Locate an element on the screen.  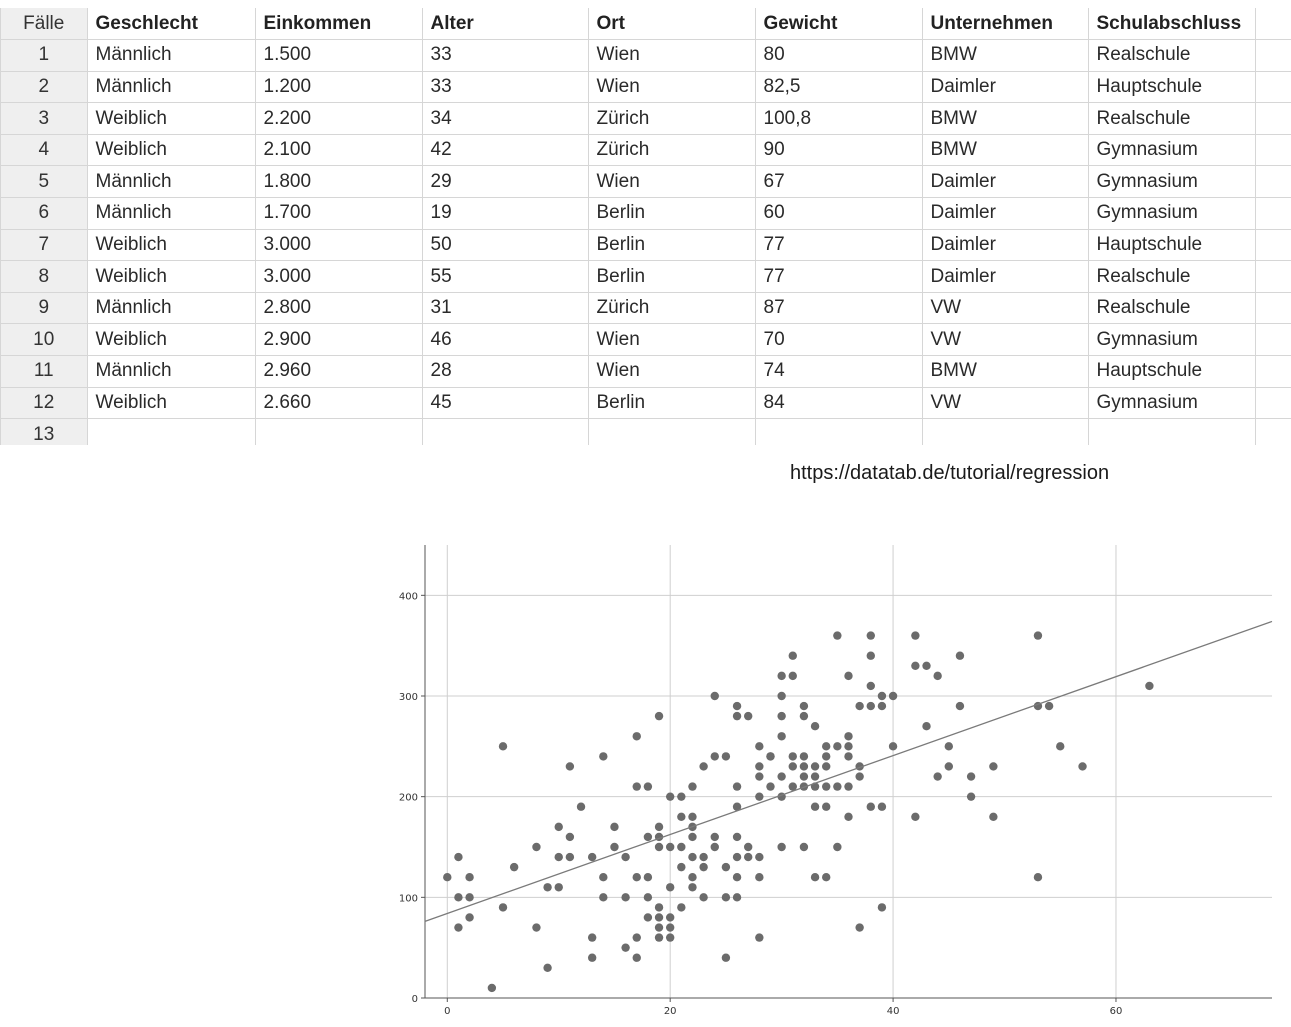
column-header is located at coordinates (1273, 24).